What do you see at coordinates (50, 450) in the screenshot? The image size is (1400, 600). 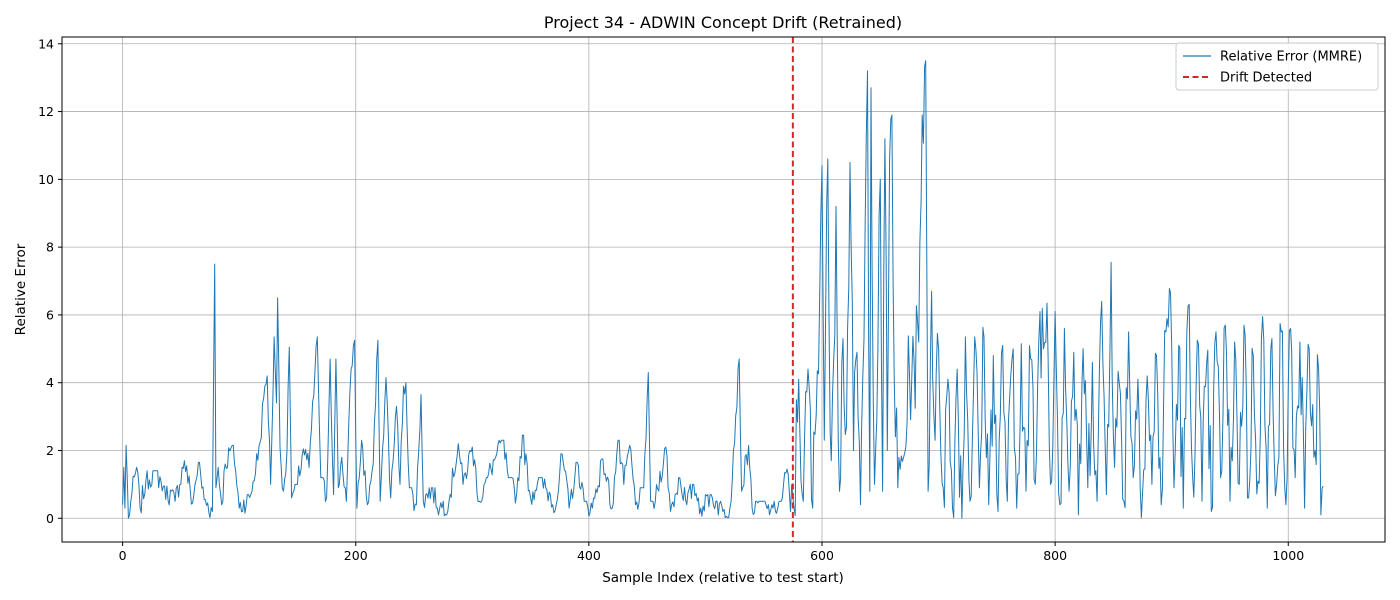 I see `y-tick-label: 2` at bounding box center [50, 450].